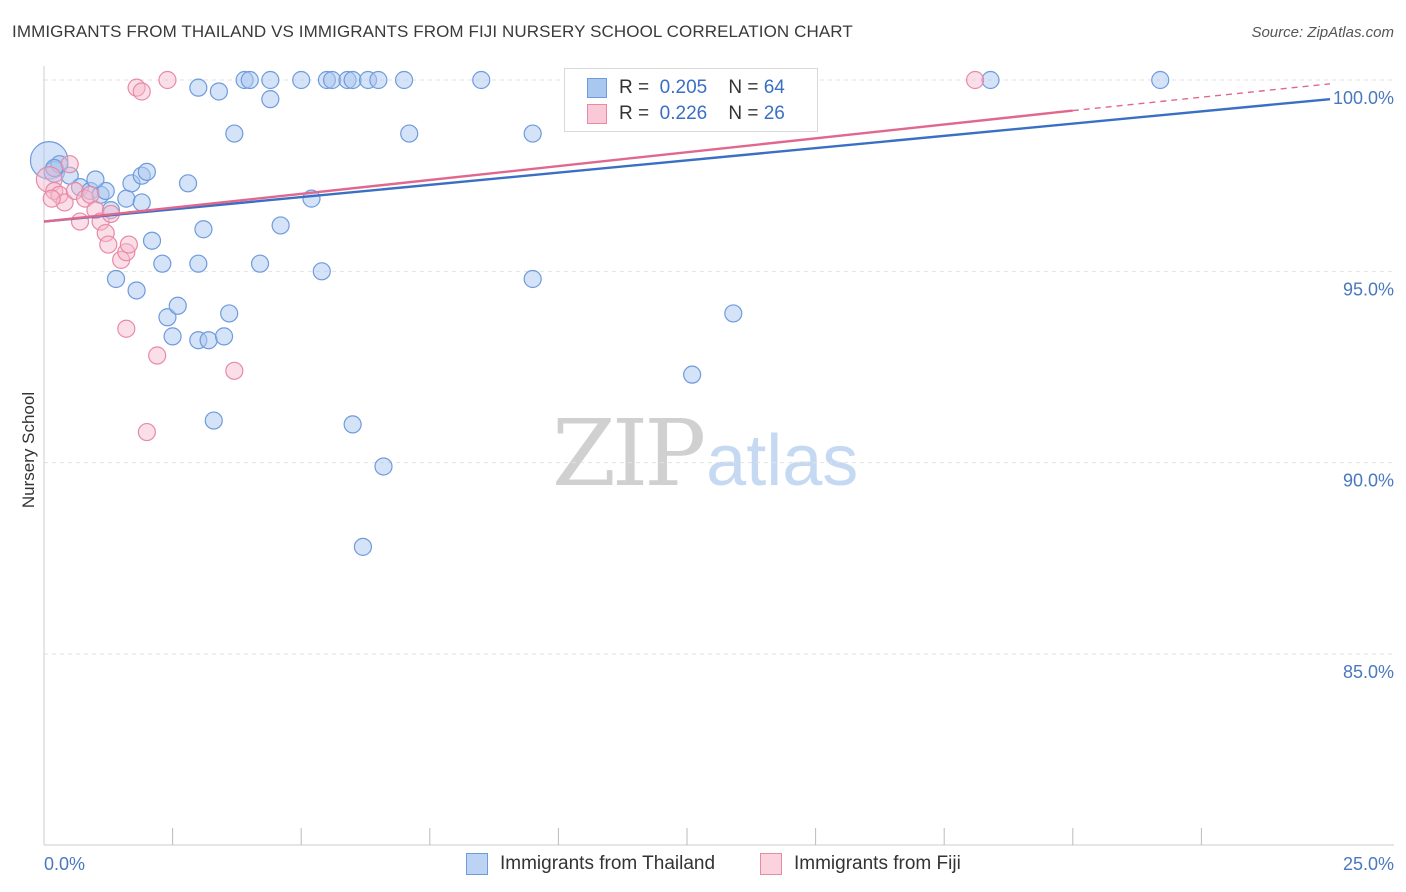  Describe the element at coordinates (1201, 97) in the screenshot. I see `fiji-trend-extension` at that location.